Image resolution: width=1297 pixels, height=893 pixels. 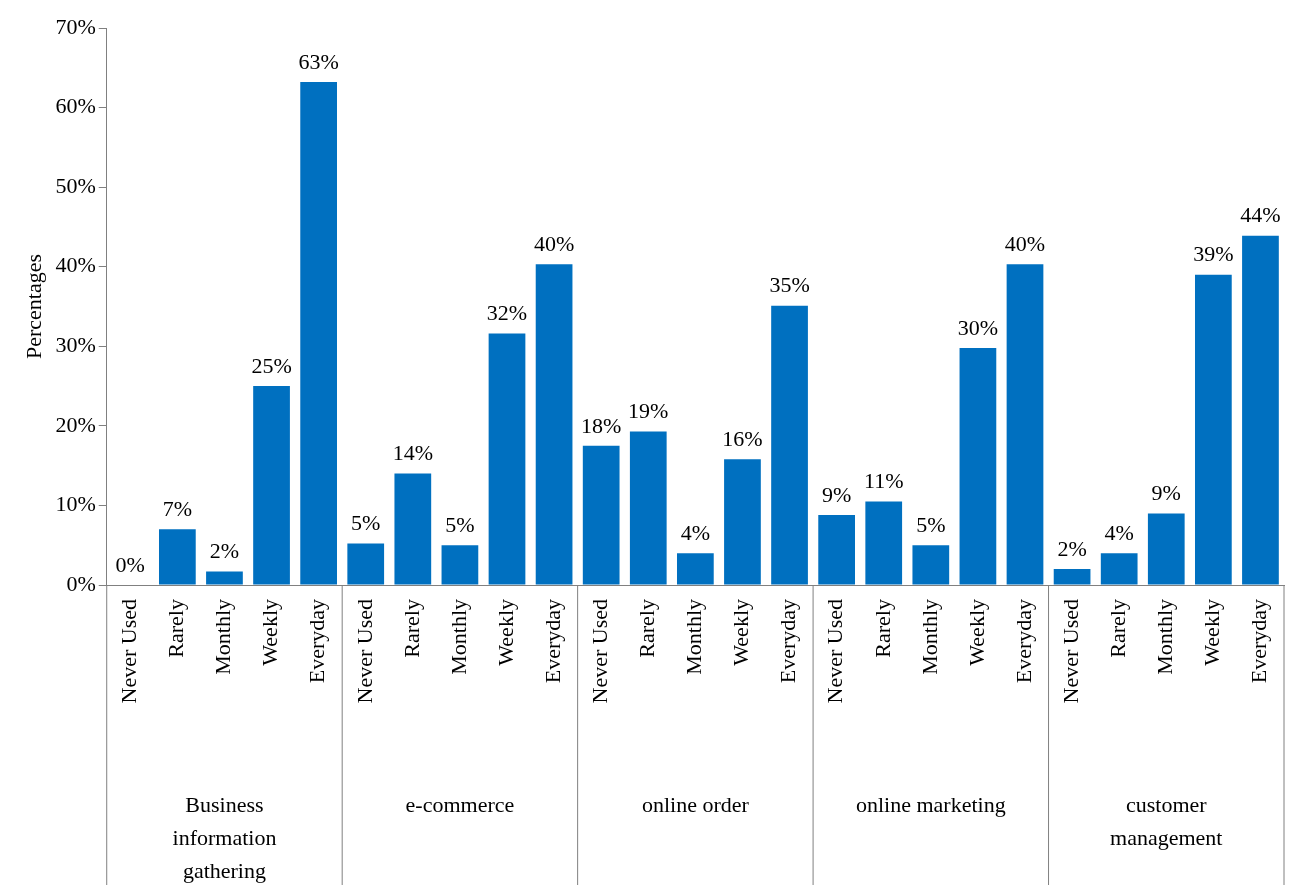 I want to click on y-axis-title: Percentages, so click(x=33, y=306).